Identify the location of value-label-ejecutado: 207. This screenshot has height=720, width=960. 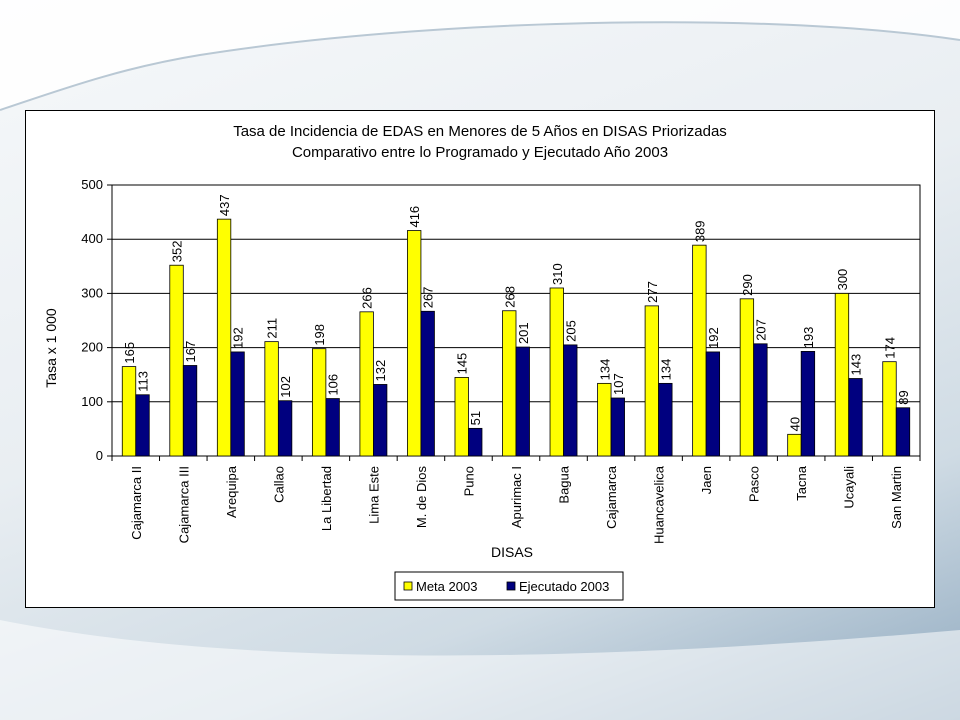
(760, 330).